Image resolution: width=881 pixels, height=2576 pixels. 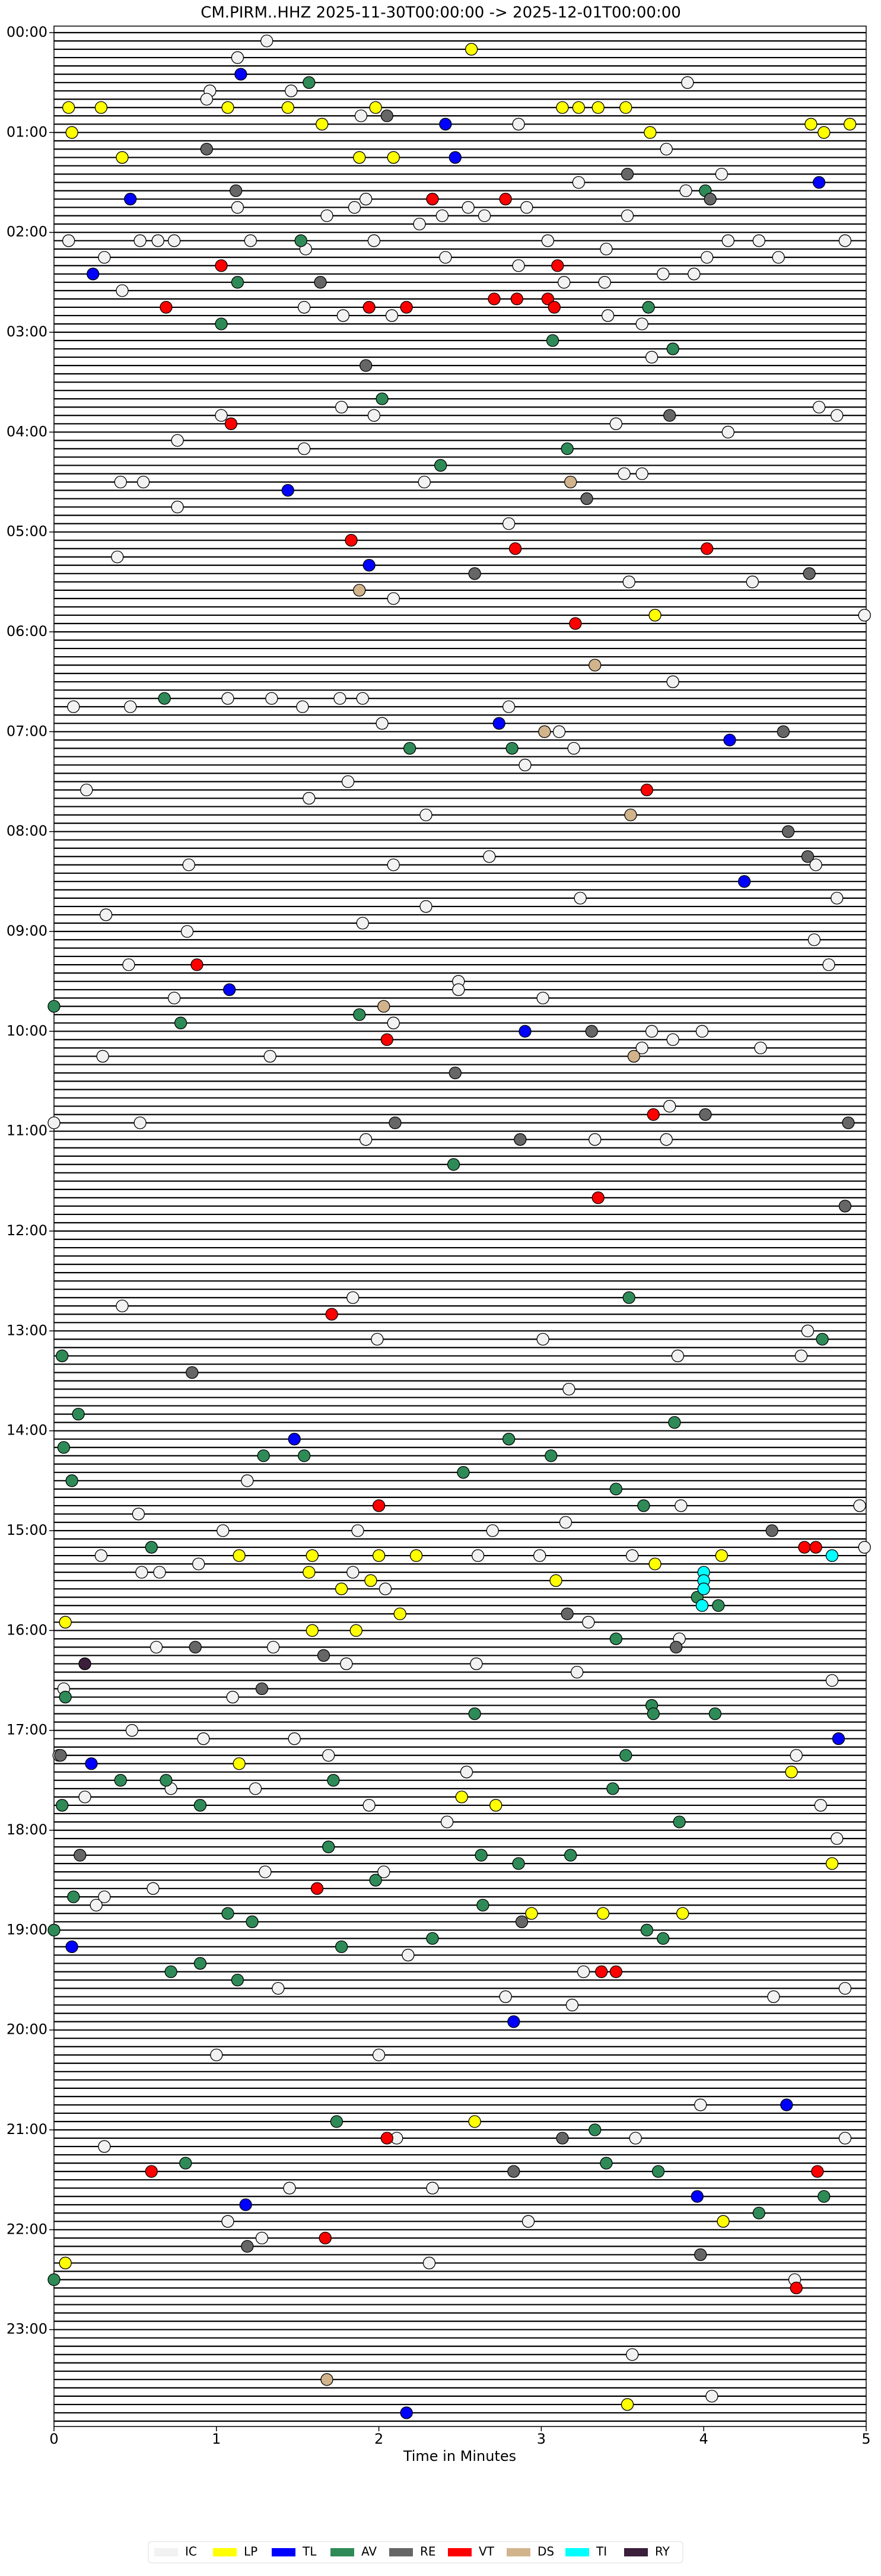 I want to click on y-tick-label: 02:00, so click(x=27, y=232).